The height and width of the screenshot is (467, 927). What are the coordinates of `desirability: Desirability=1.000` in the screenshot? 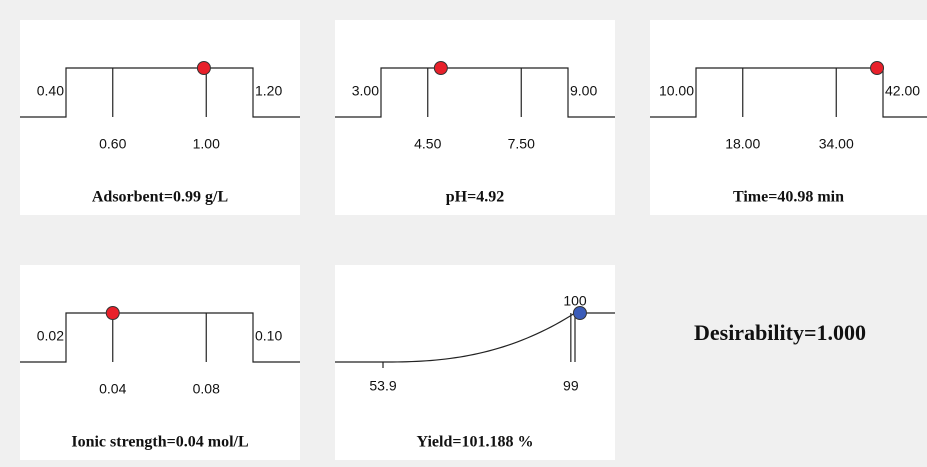 It's located at (780, 332).